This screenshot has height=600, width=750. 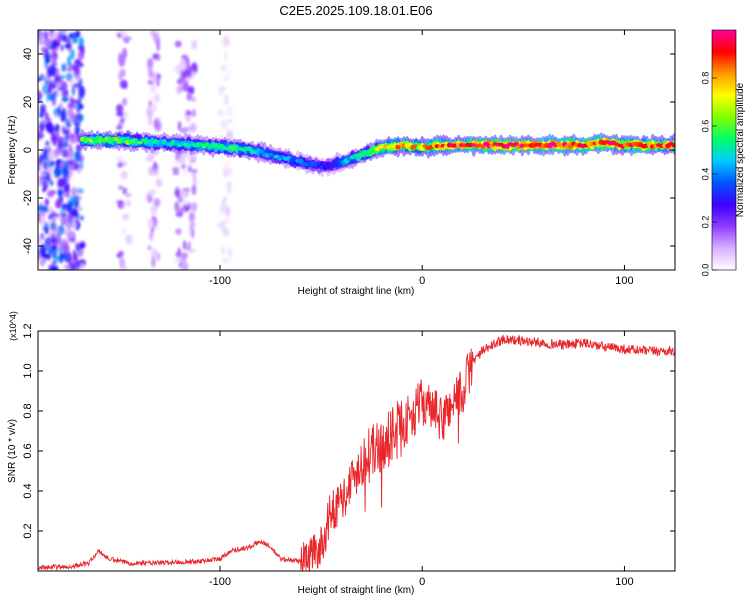 What do you see at coordinates (705, 270) in the screenshot?
I see `colorbar-tick-label: 0.0` at bounding box center [705, 270].